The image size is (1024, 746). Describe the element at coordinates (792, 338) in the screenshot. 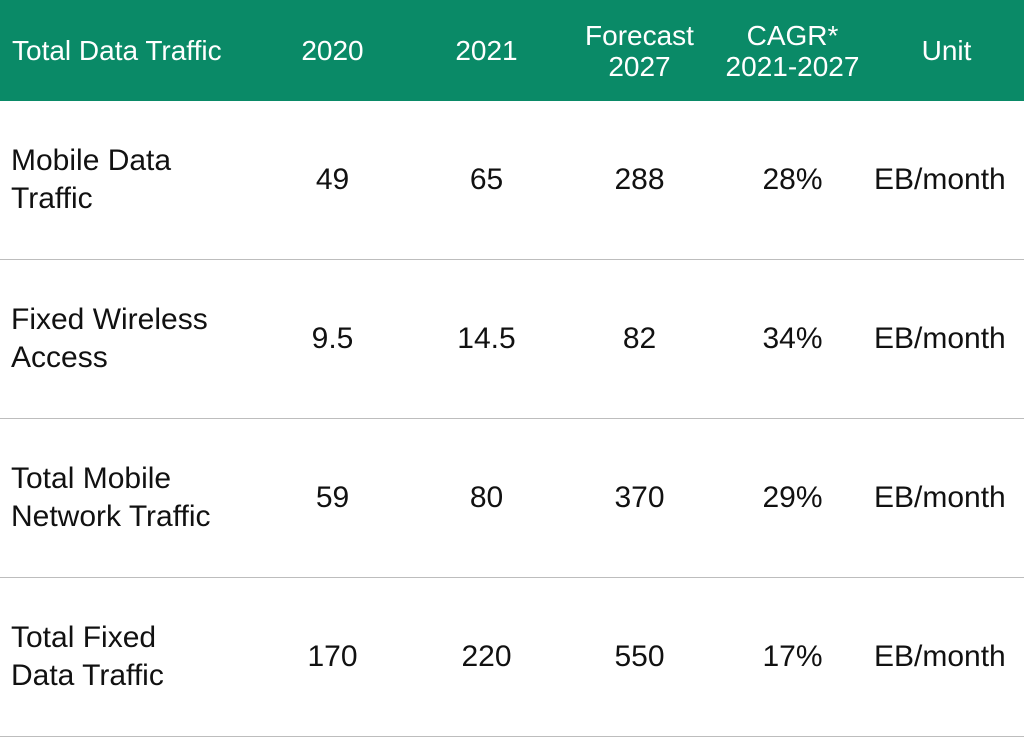

I see `cell-cagr: 34%` at that location.